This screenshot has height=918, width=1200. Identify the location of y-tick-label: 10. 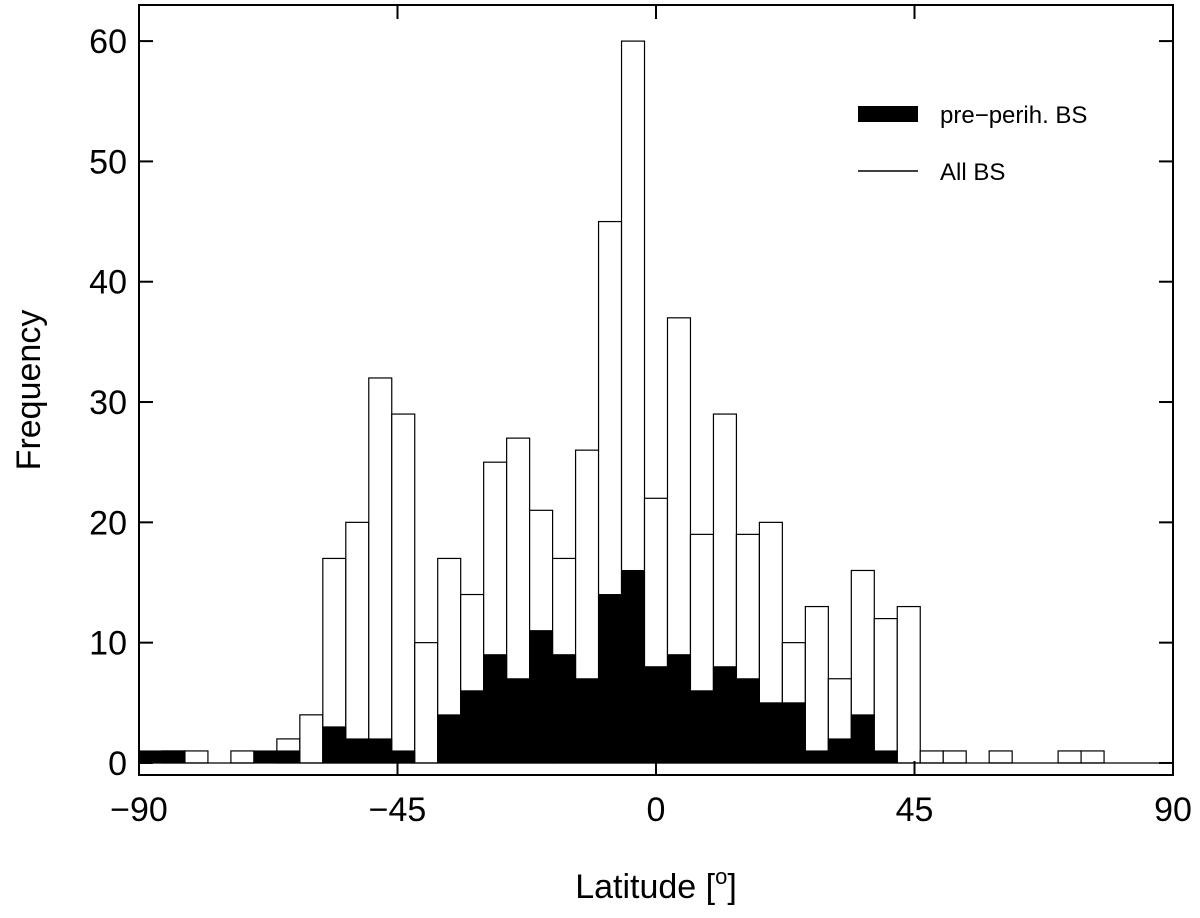
(108, 644).